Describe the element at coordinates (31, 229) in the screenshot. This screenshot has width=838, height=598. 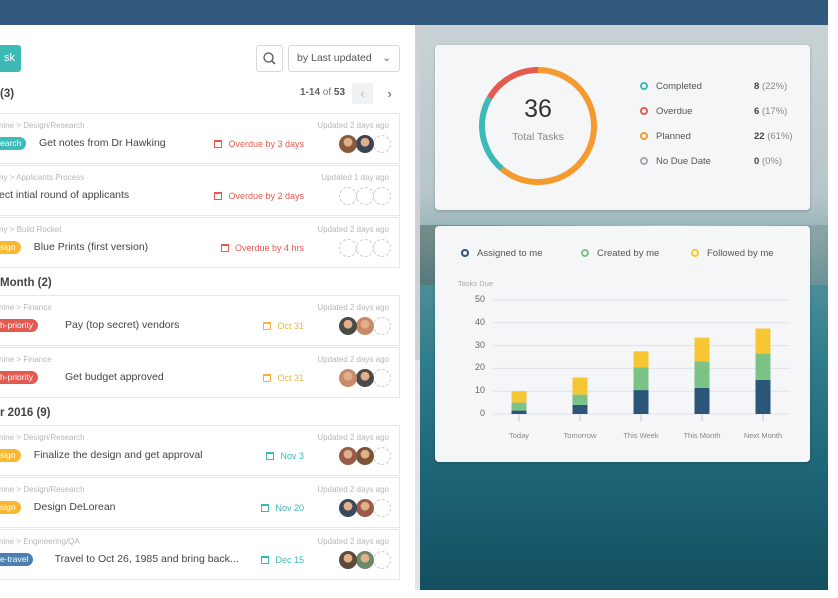
I see `task-breadcrumb: ny > Build Rocket` at that location.